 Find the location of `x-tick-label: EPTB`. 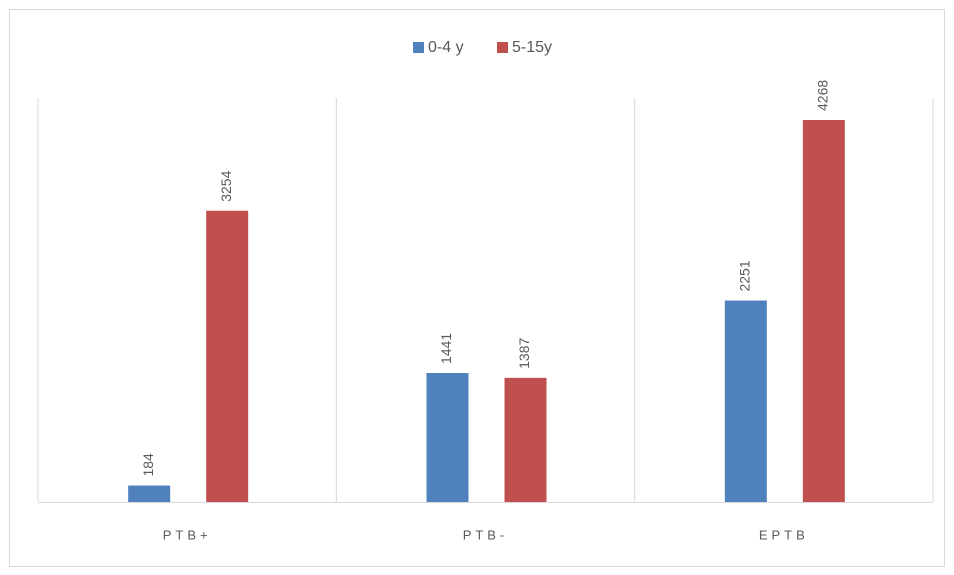

x-tick-label: EPTB is located at coordinates (784, 534).